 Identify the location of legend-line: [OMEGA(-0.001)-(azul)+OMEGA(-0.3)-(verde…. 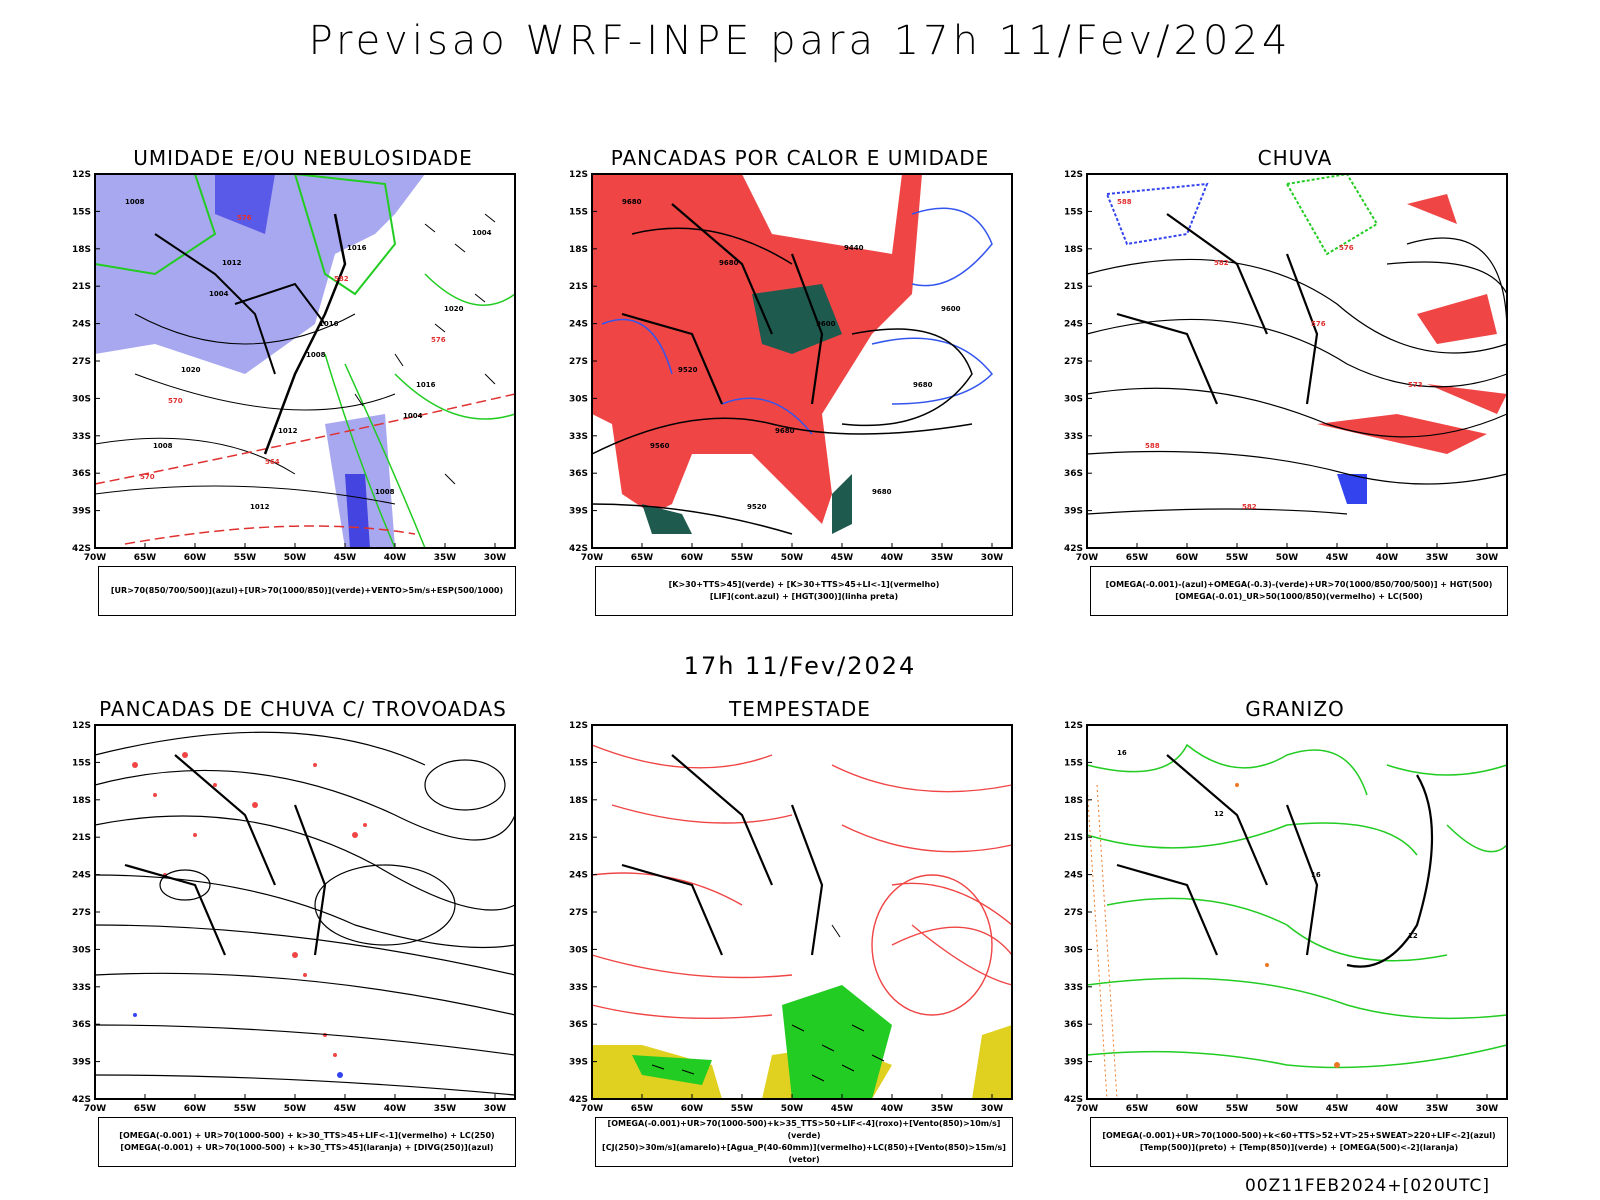
(1299, 584).